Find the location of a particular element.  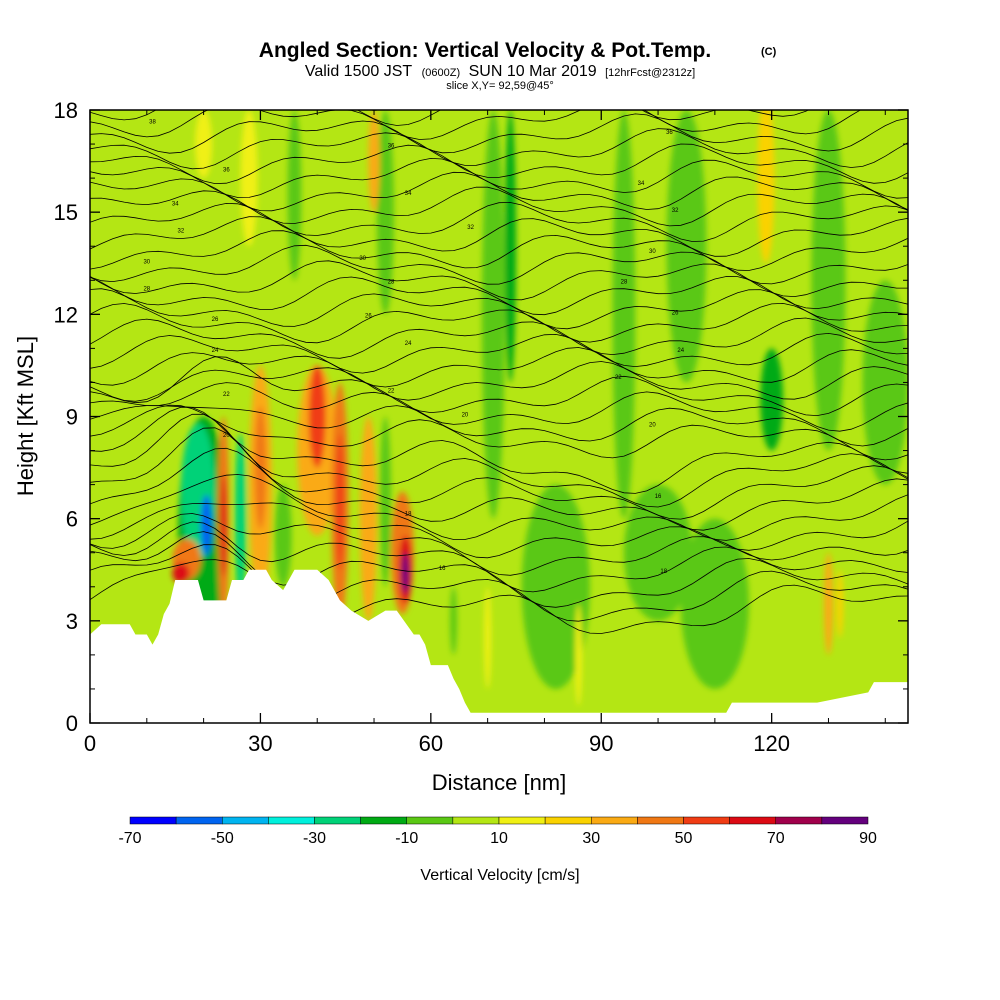

x-tick-label: 30 is located at coordinates (260, 743).